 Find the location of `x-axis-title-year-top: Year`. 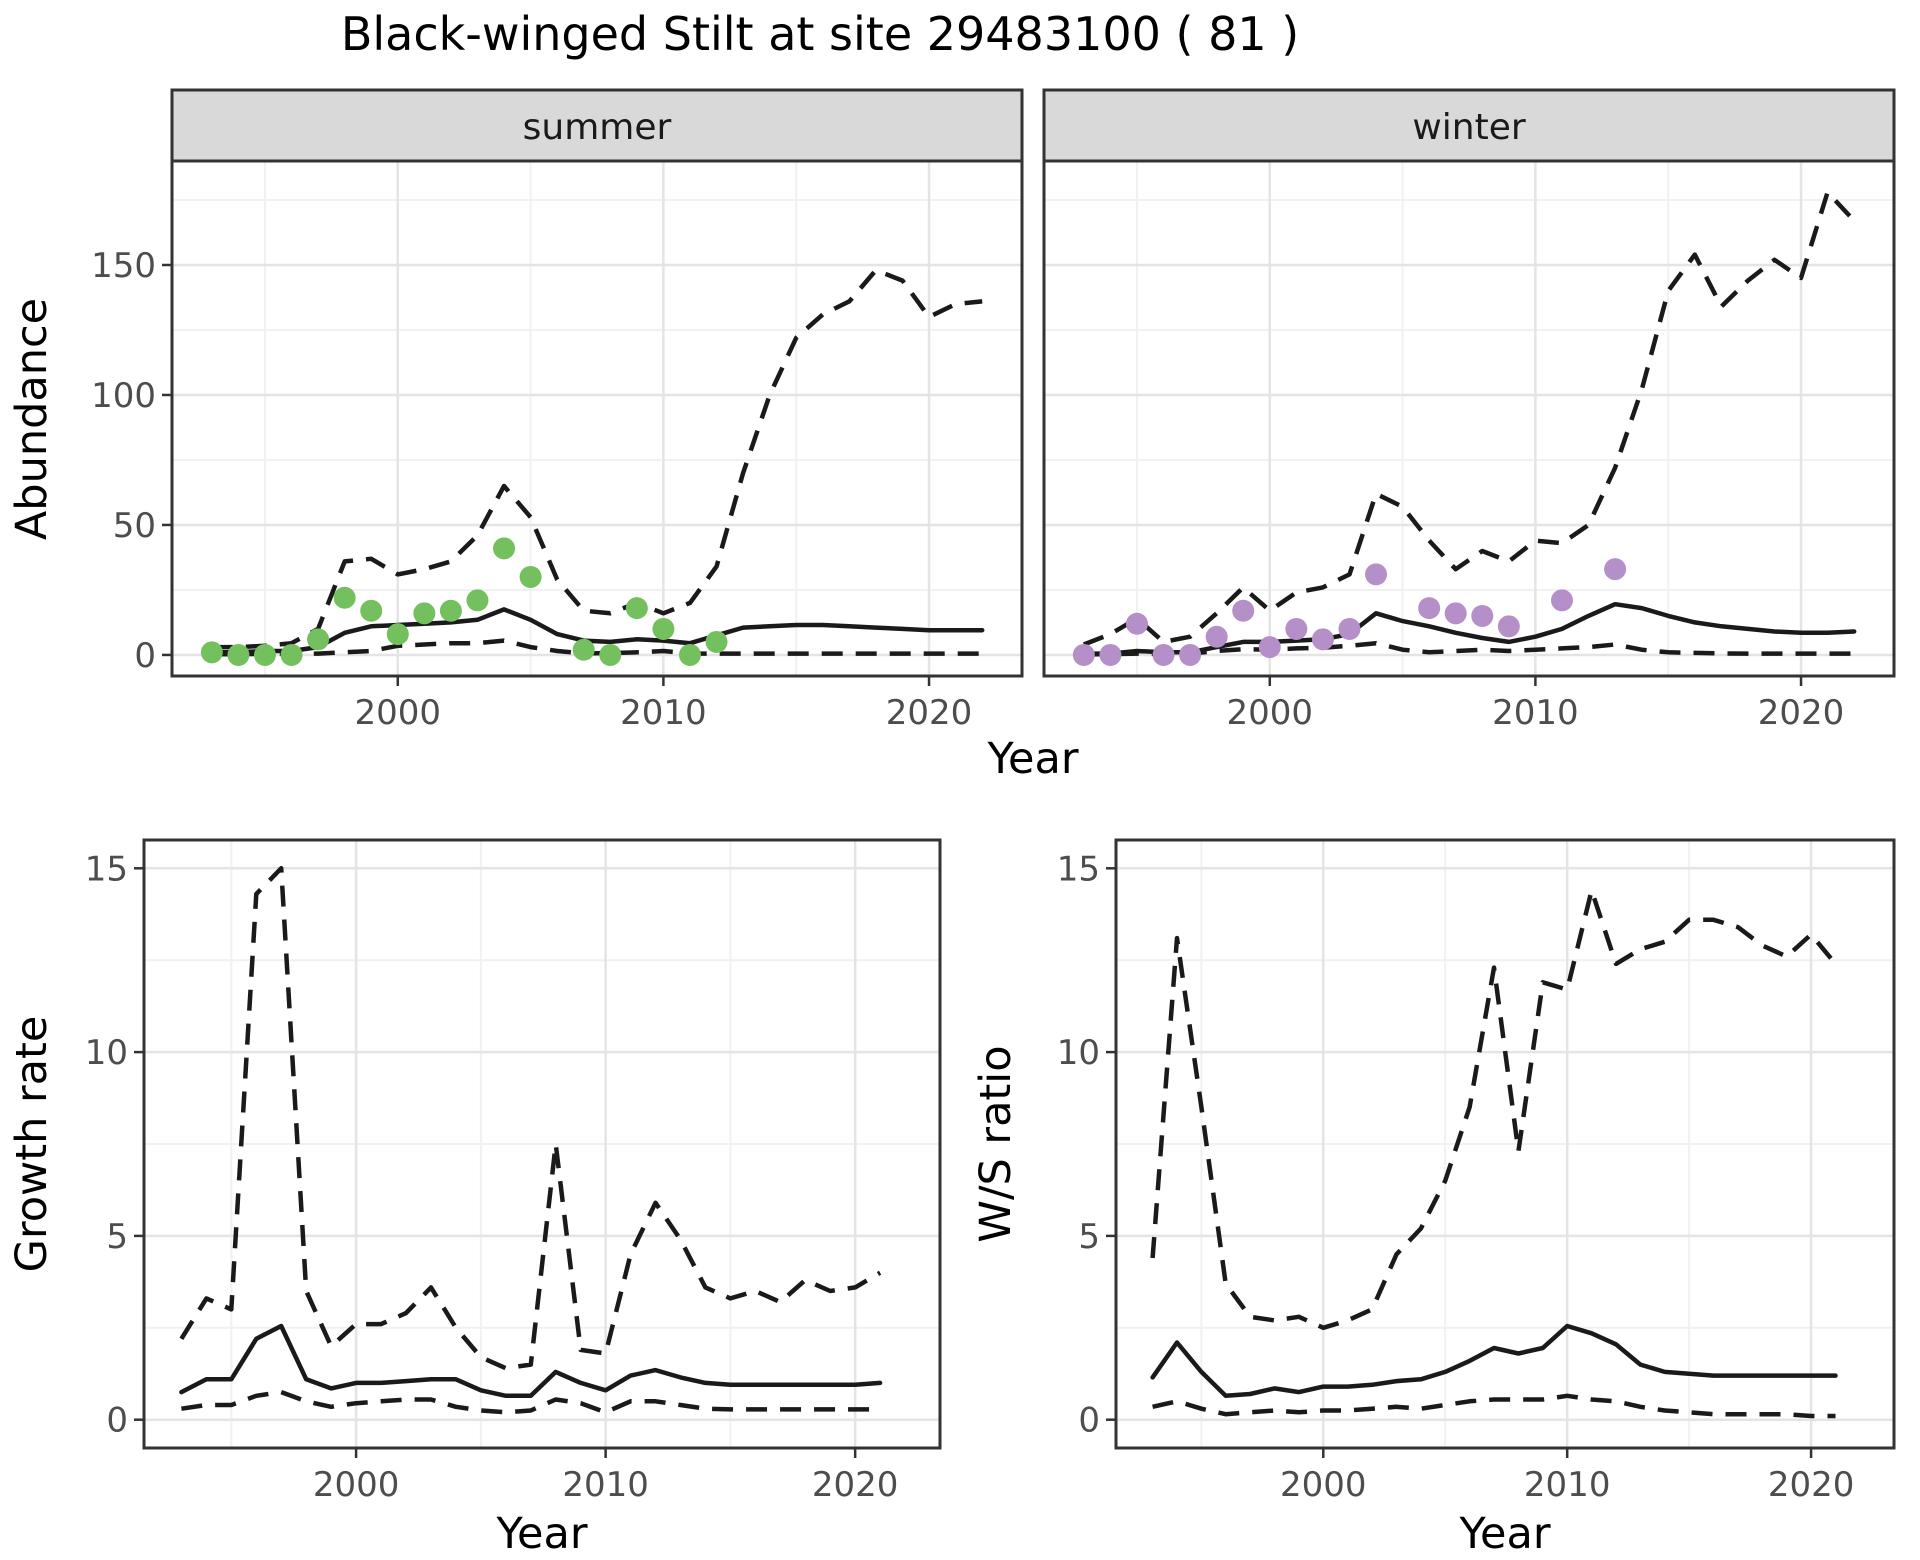

x-axis-title-year-top: Year is located at coordinates (1032, 759).